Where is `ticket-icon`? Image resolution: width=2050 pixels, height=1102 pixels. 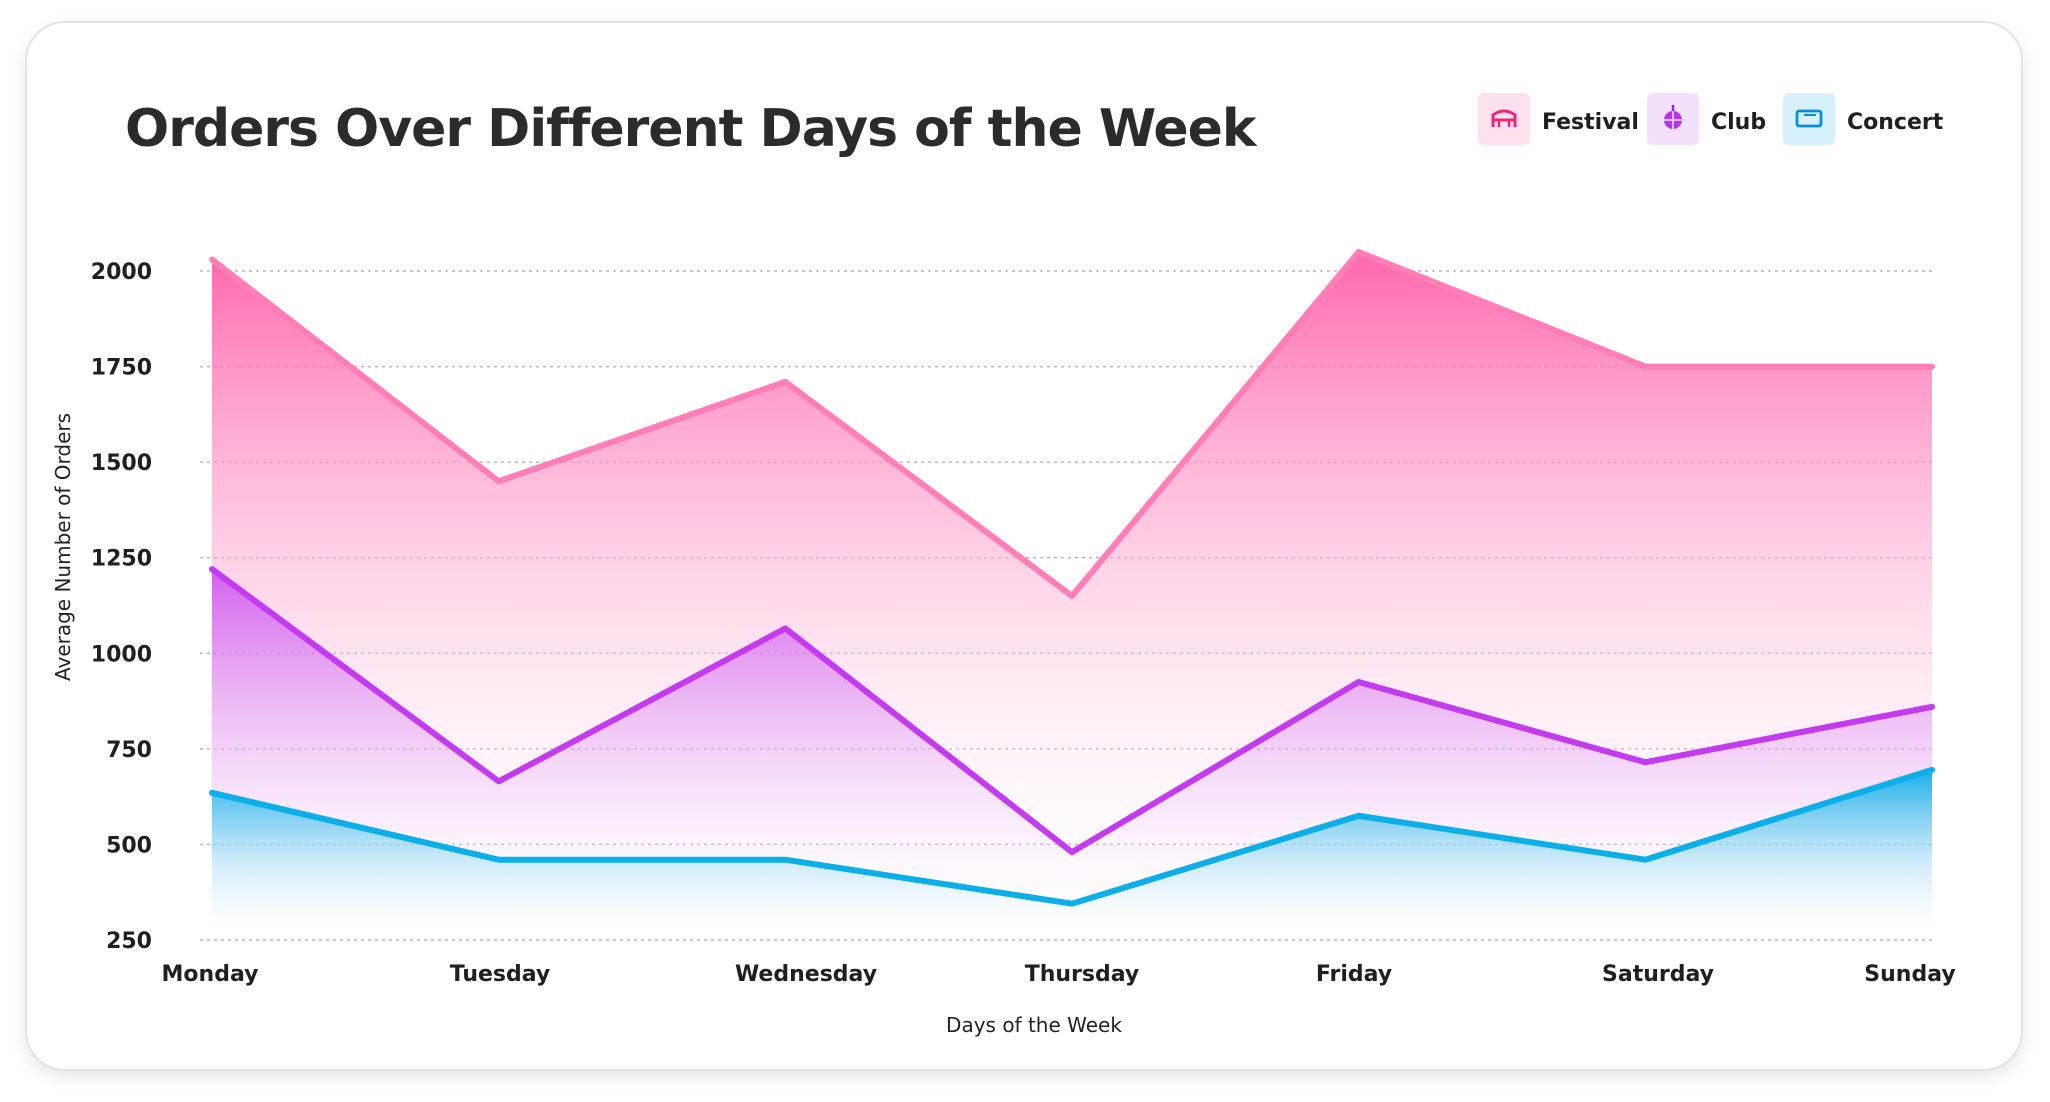
ticket-icon is located at coordinates (1809, 118).